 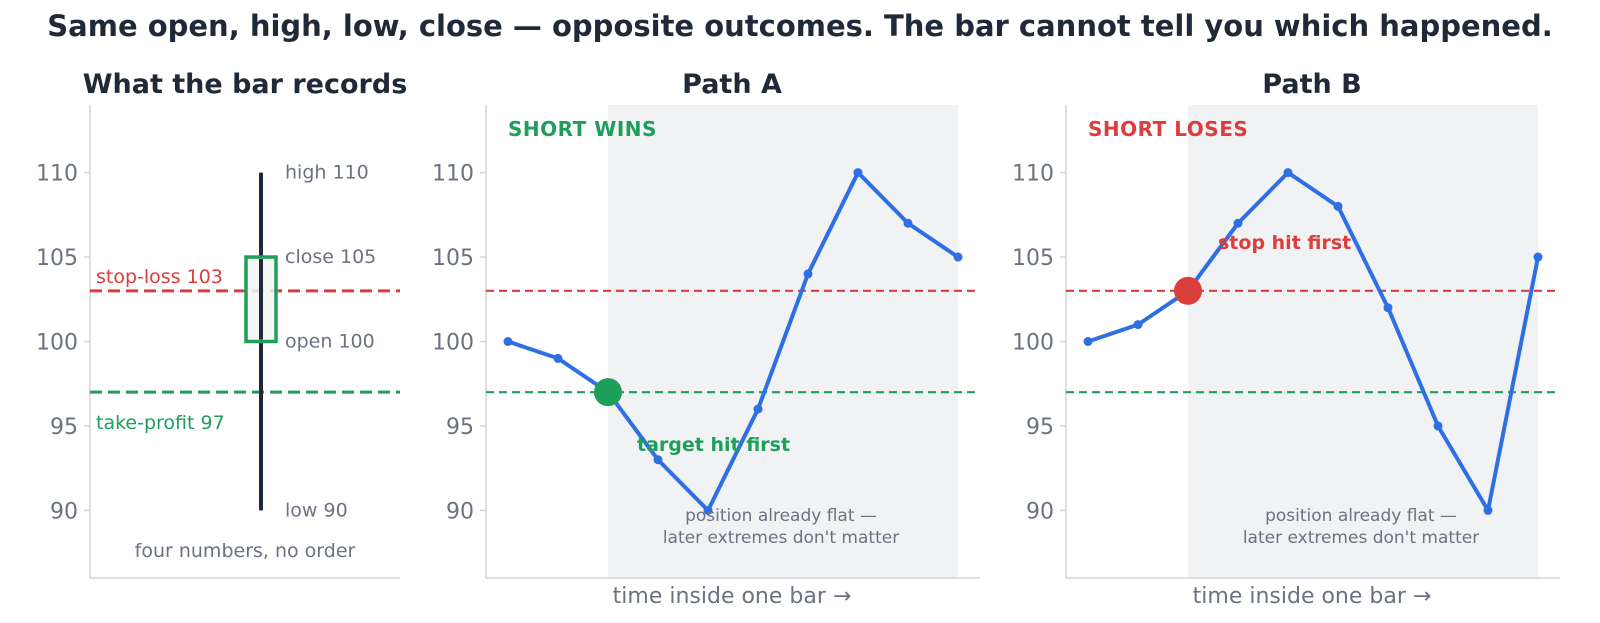 What do you see at coordinates (159, 277) in the screenshot?
I see `stop-loss-label: stop-loss 103` at bounding box center [159, 277].